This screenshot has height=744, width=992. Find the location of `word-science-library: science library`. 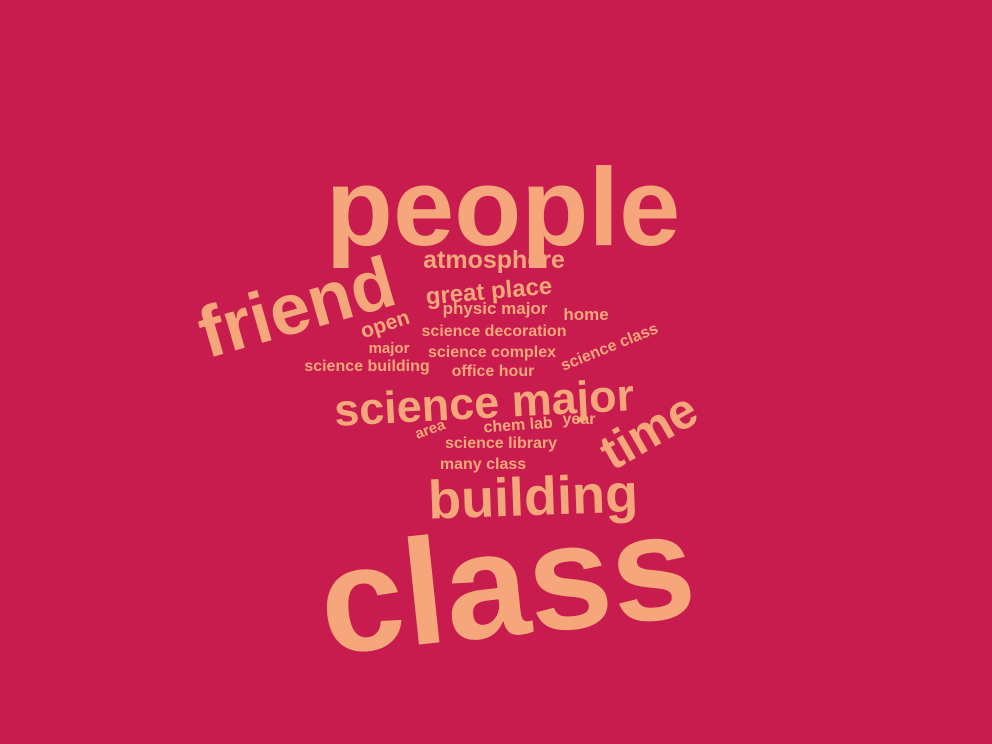

word-science-library: science library is located at coordinates (501, 443).